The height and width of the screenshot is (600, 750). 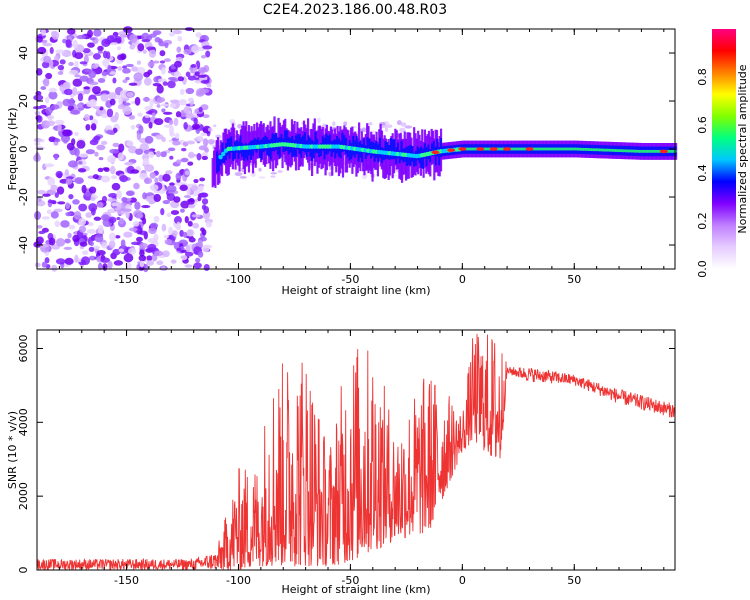 I want to click on spectrogram-y-tick-label: -20, so click(x=23, y=197).